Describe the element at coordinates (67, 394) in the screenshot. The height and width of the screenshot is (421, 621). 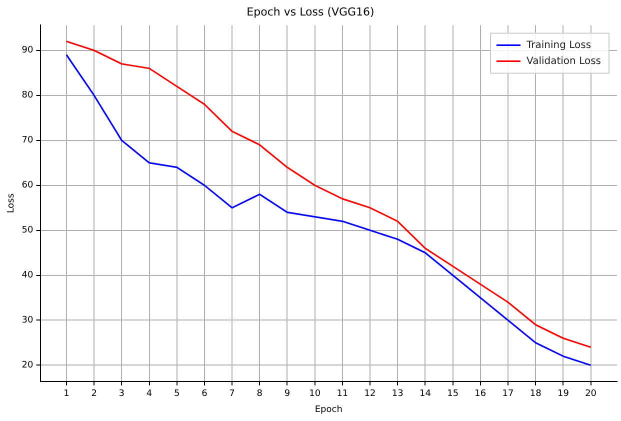
I see `x-tick-label: 1` at that location.